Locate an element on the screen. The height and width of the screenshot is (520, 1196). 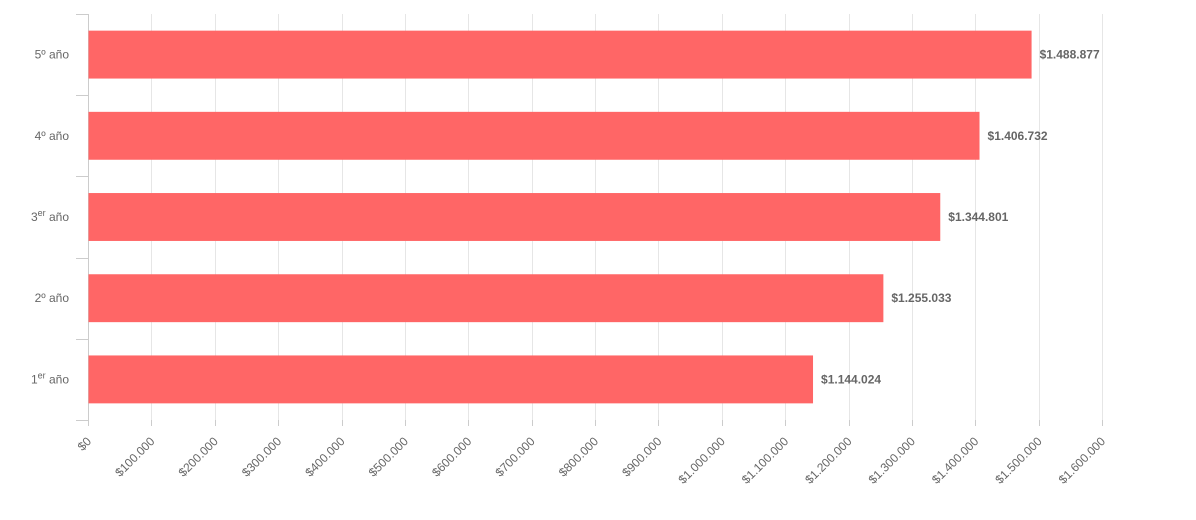
x-tick-label-12: $1.200.000 is located at coordinates (828, 460).